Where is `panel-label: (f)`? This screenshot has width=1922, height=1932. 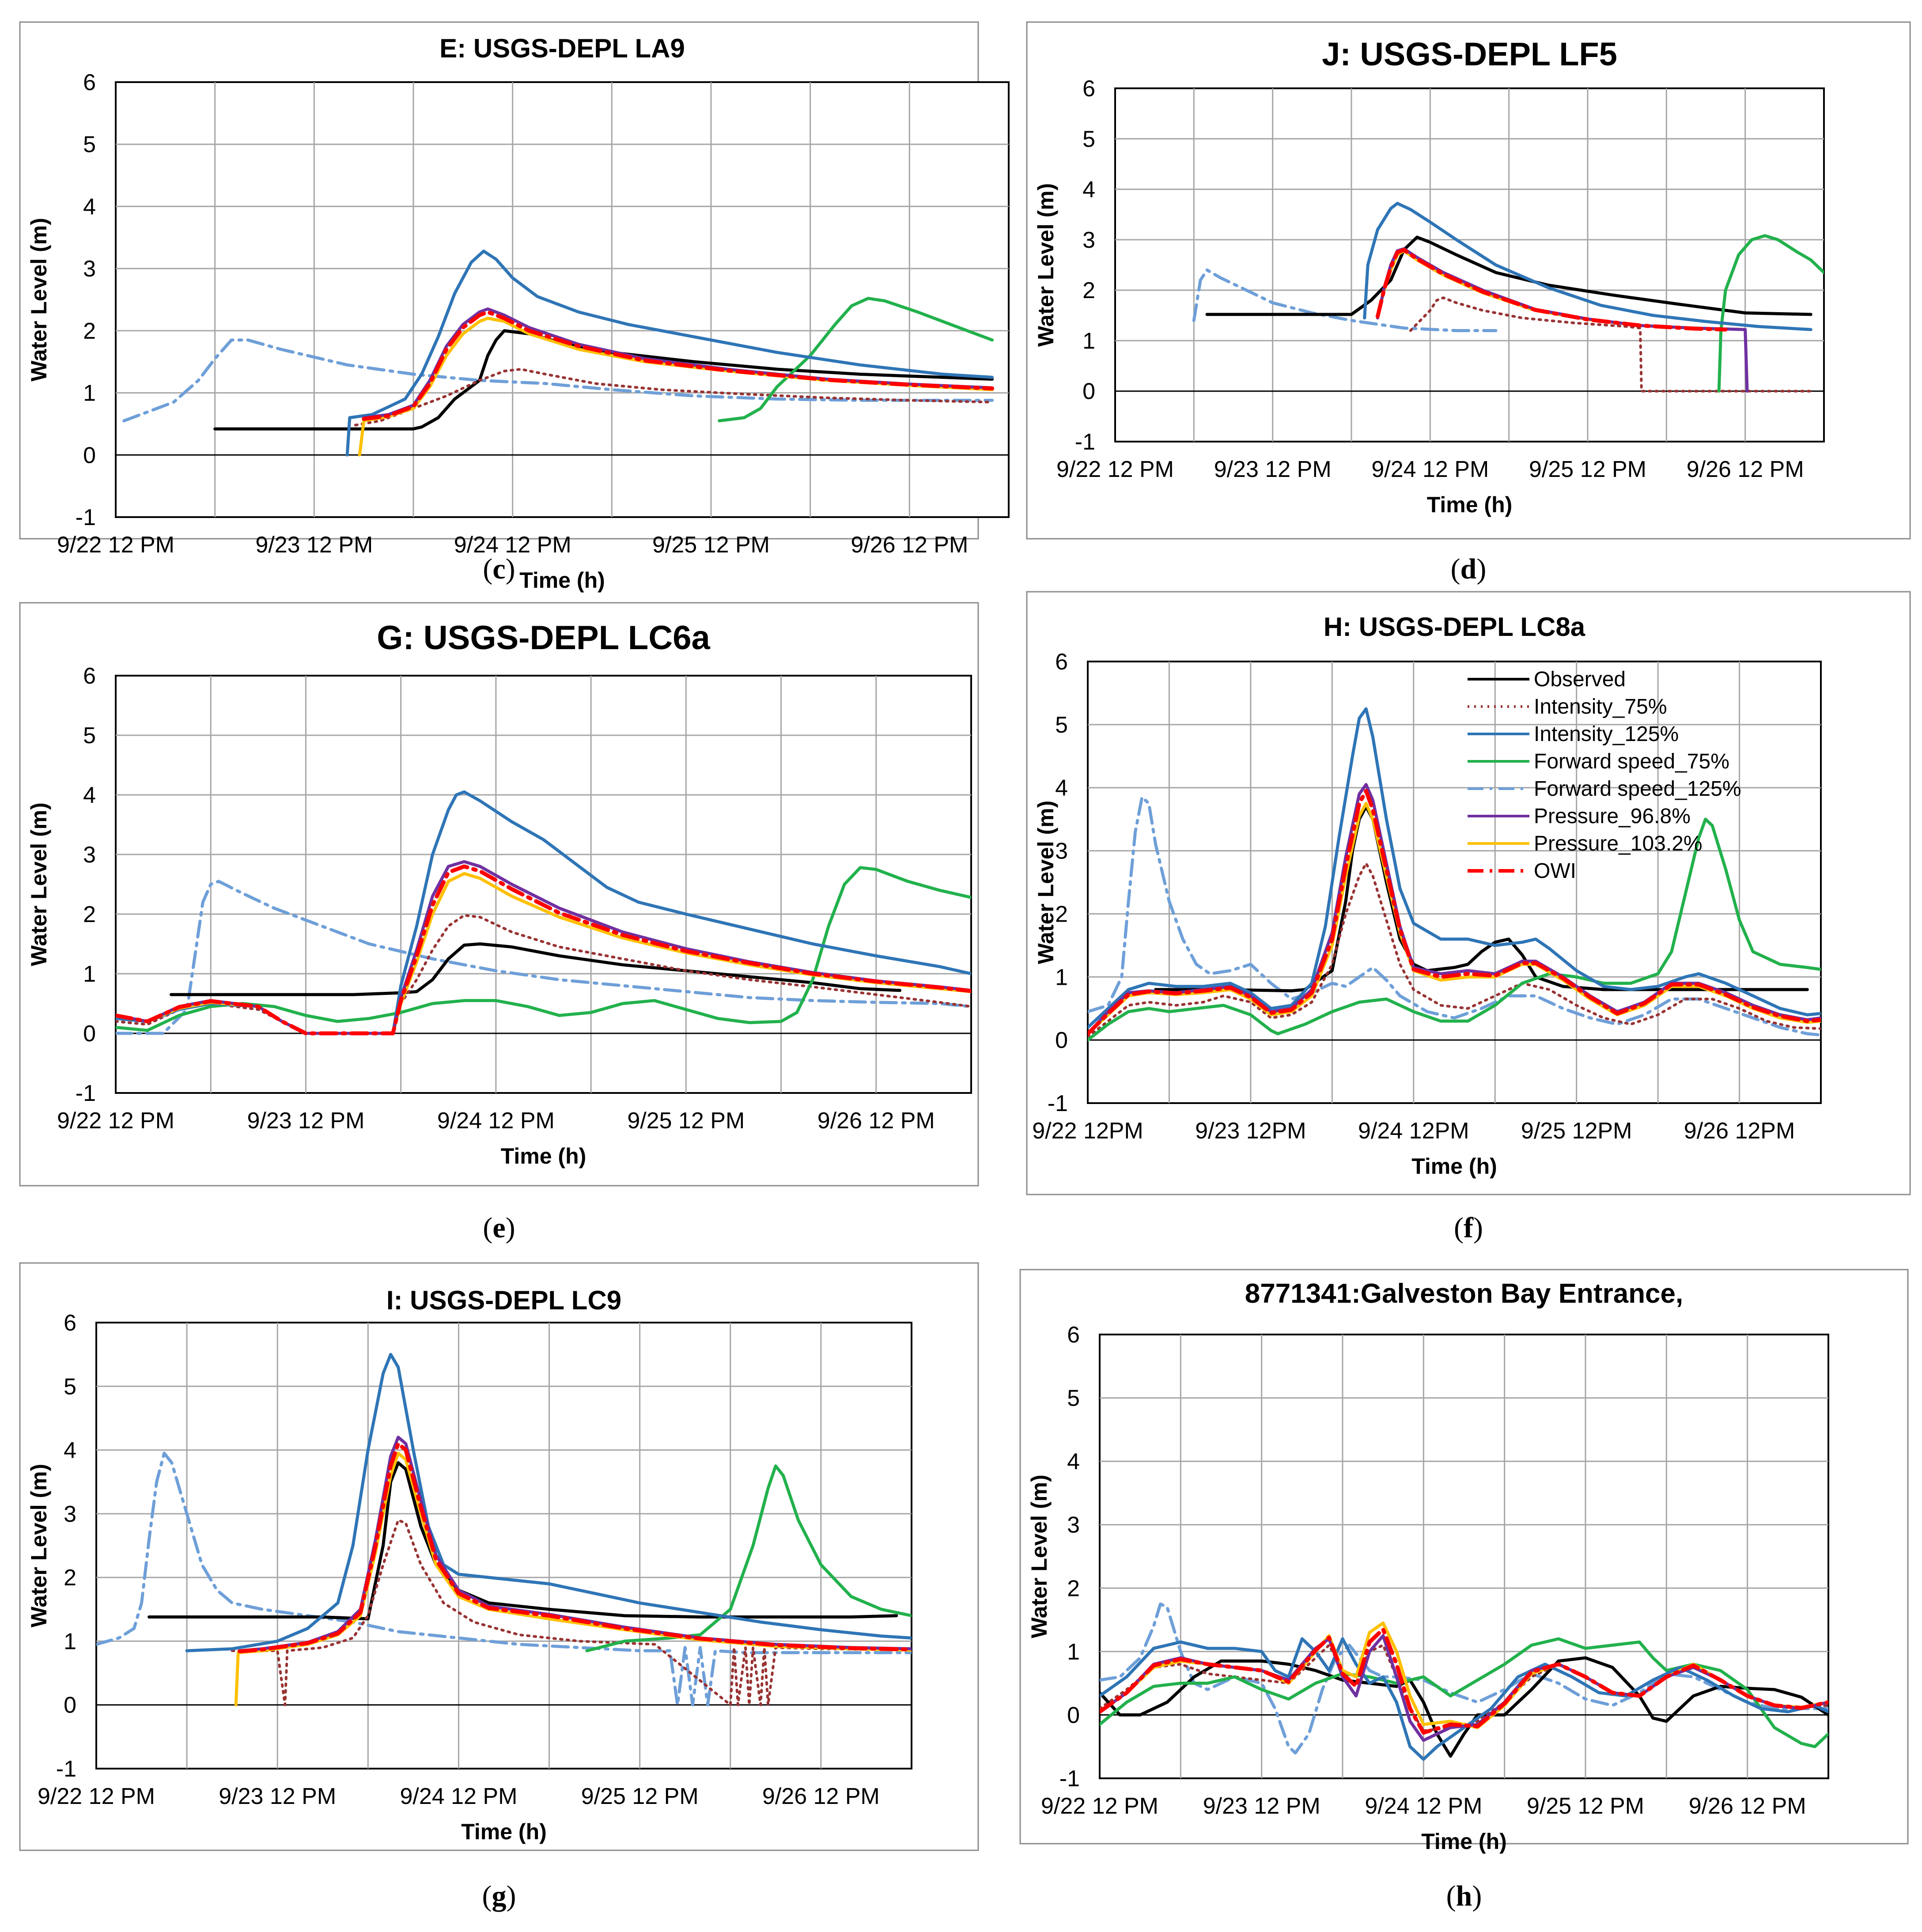 panel-label: (f) is located at coordinates (1468, 1228).